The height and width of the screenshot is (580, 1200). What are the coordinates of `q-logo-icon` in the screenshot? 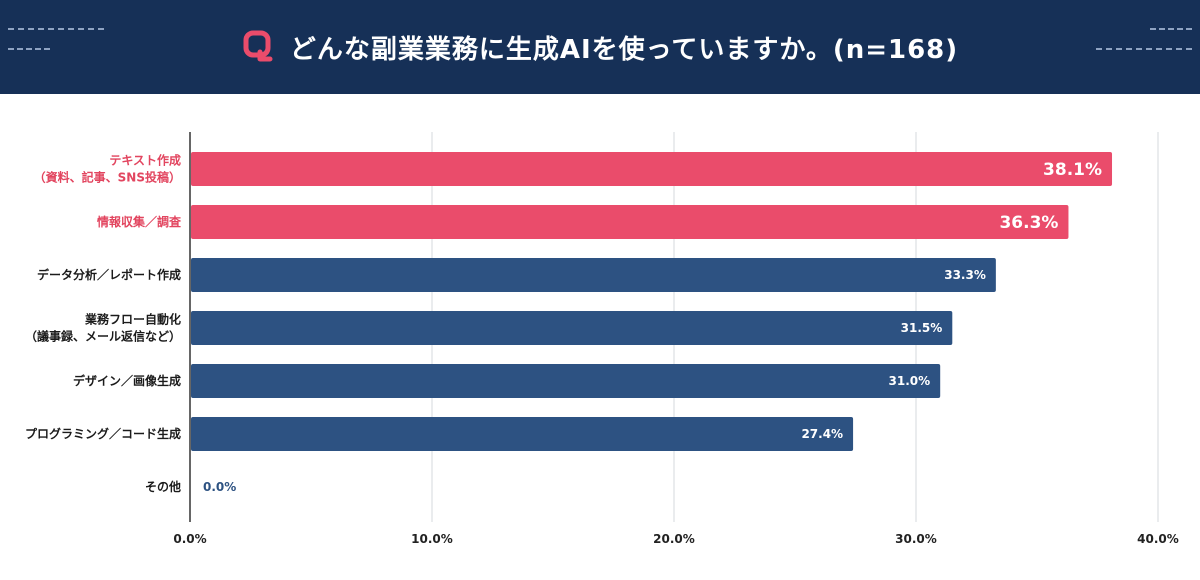 It's located at (258, 46).